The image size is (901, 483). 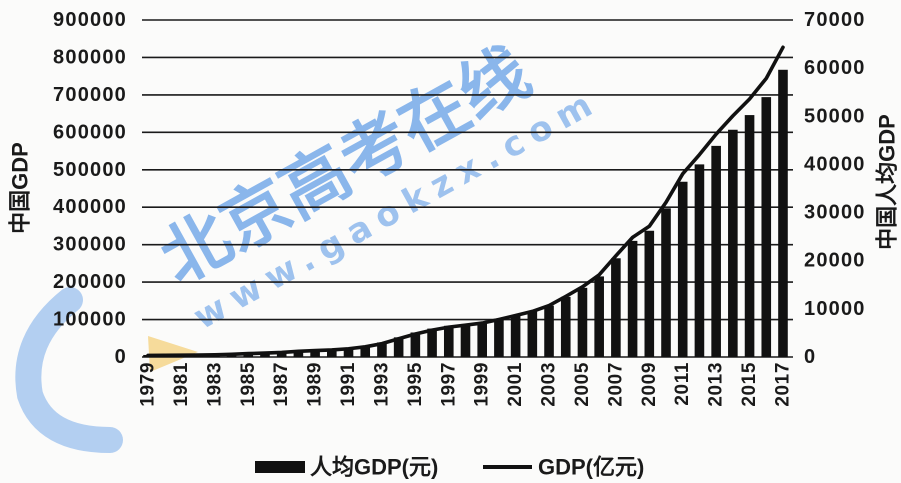 I want to click on x-tick-label: 1983, so click(x=214, y=384).